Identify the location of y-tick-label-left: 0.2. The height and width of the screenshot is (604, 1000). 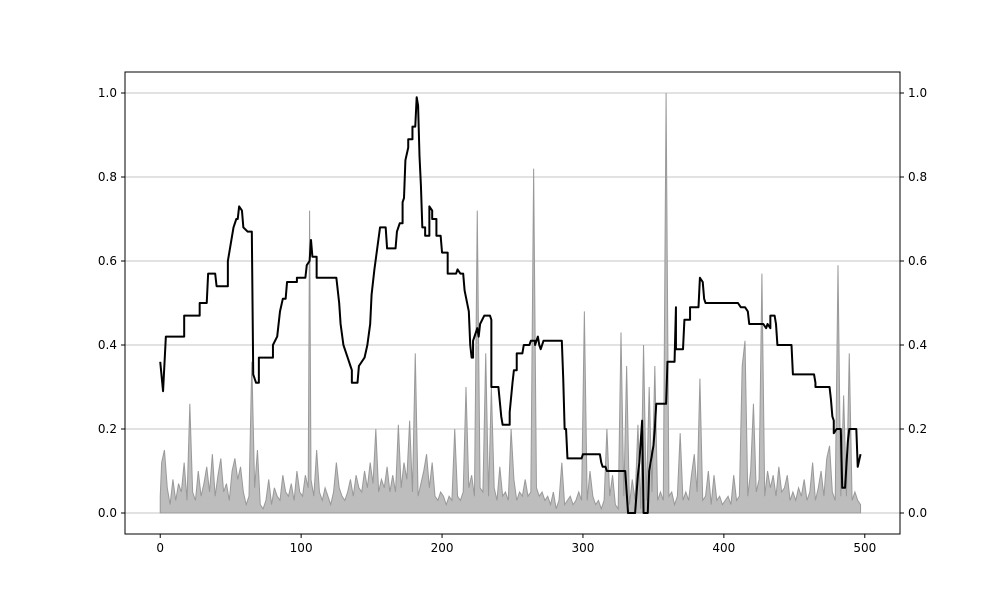
(107, 429).